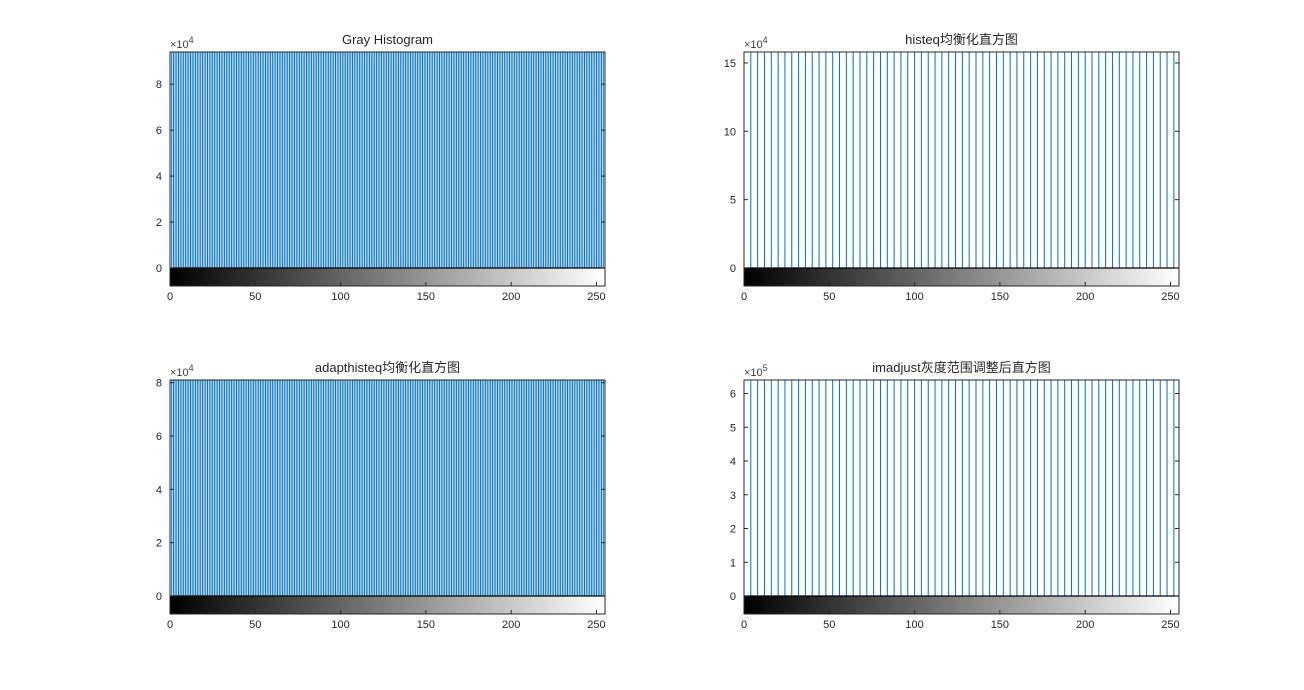 The width and height of the screenshot is (1304, 690). What do you see at coordinates (730, 132) in the screenshot?
I see `y-tick-label: 10` at bounding box center [730, 132].